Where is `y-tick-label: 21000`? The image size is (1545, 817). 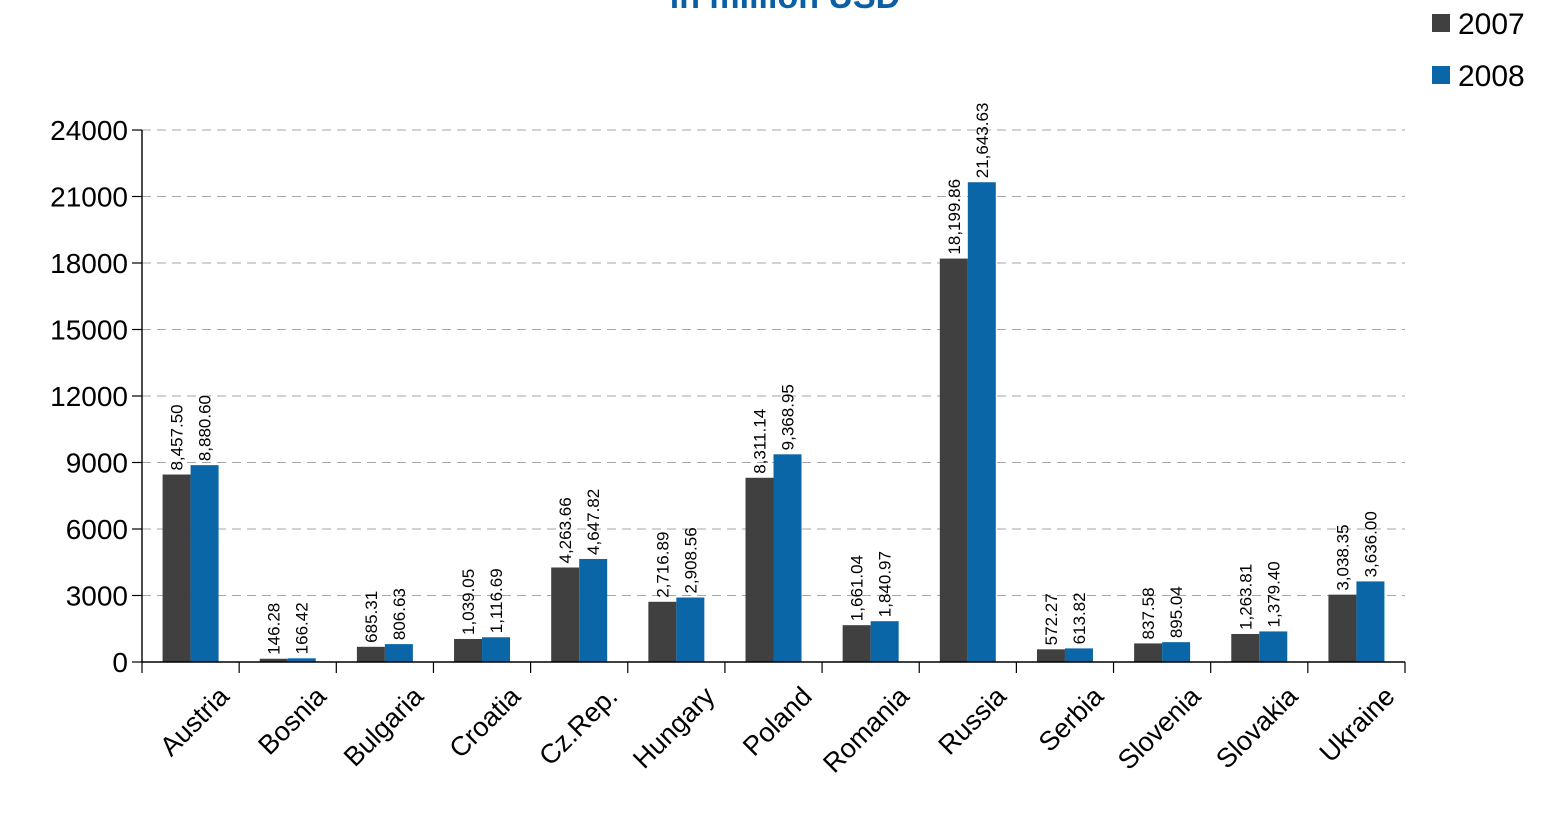 y-tick-label: 21000 is located at coordinates (89, 197).